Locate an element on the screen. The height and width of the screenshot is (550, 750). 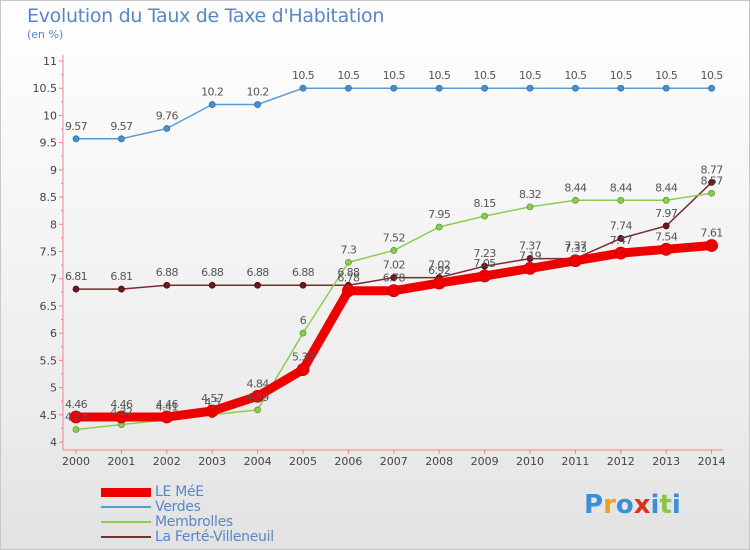
data-label-le-mee: 7.05 is located at coordinates (485, 263).